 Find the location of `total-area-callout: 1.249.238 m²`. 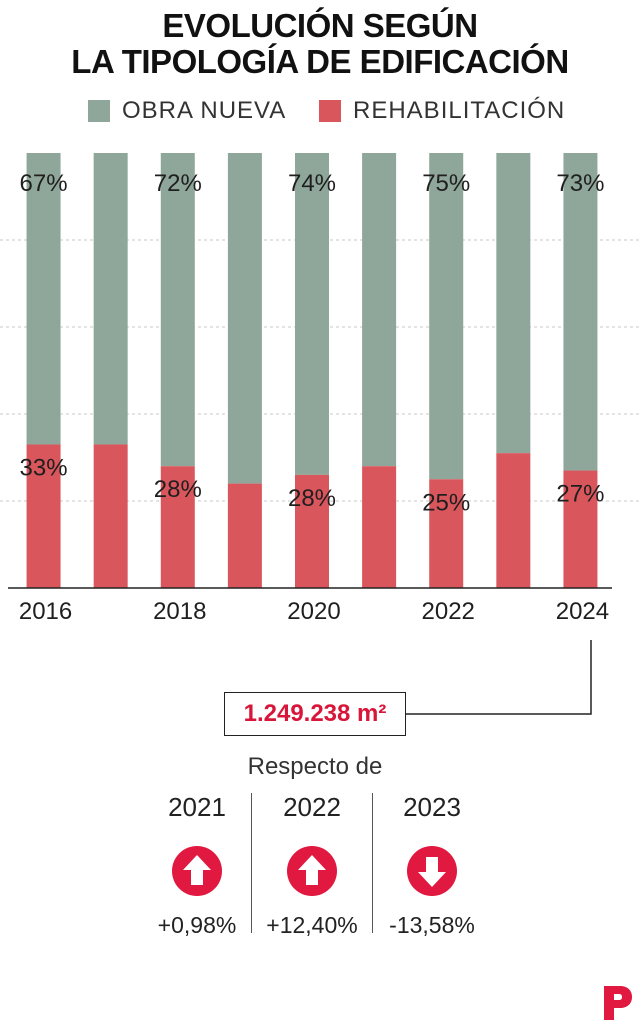

total-area-callout: 1.249.238 m² is located at coordinates (315, 714).